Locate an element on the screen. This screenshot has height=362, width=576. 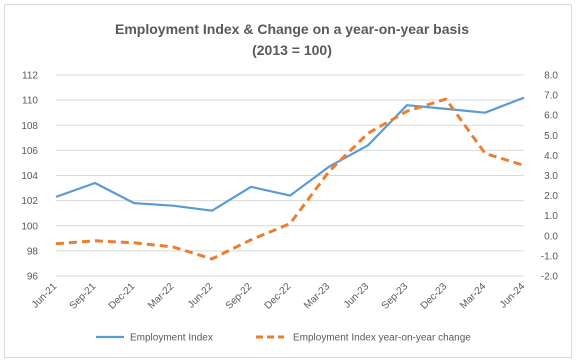
right-tick-label: 5.0 is located at coordinates (551, 136).